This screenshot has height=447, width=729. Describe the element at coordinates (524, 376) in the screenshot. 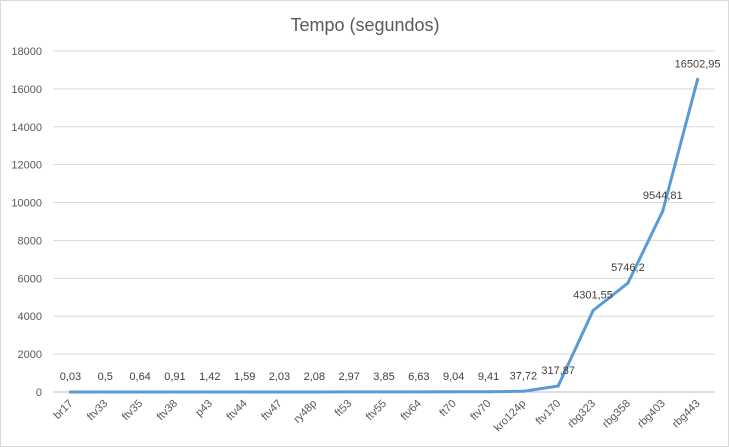

I see `data-label: 37,72` at that location.